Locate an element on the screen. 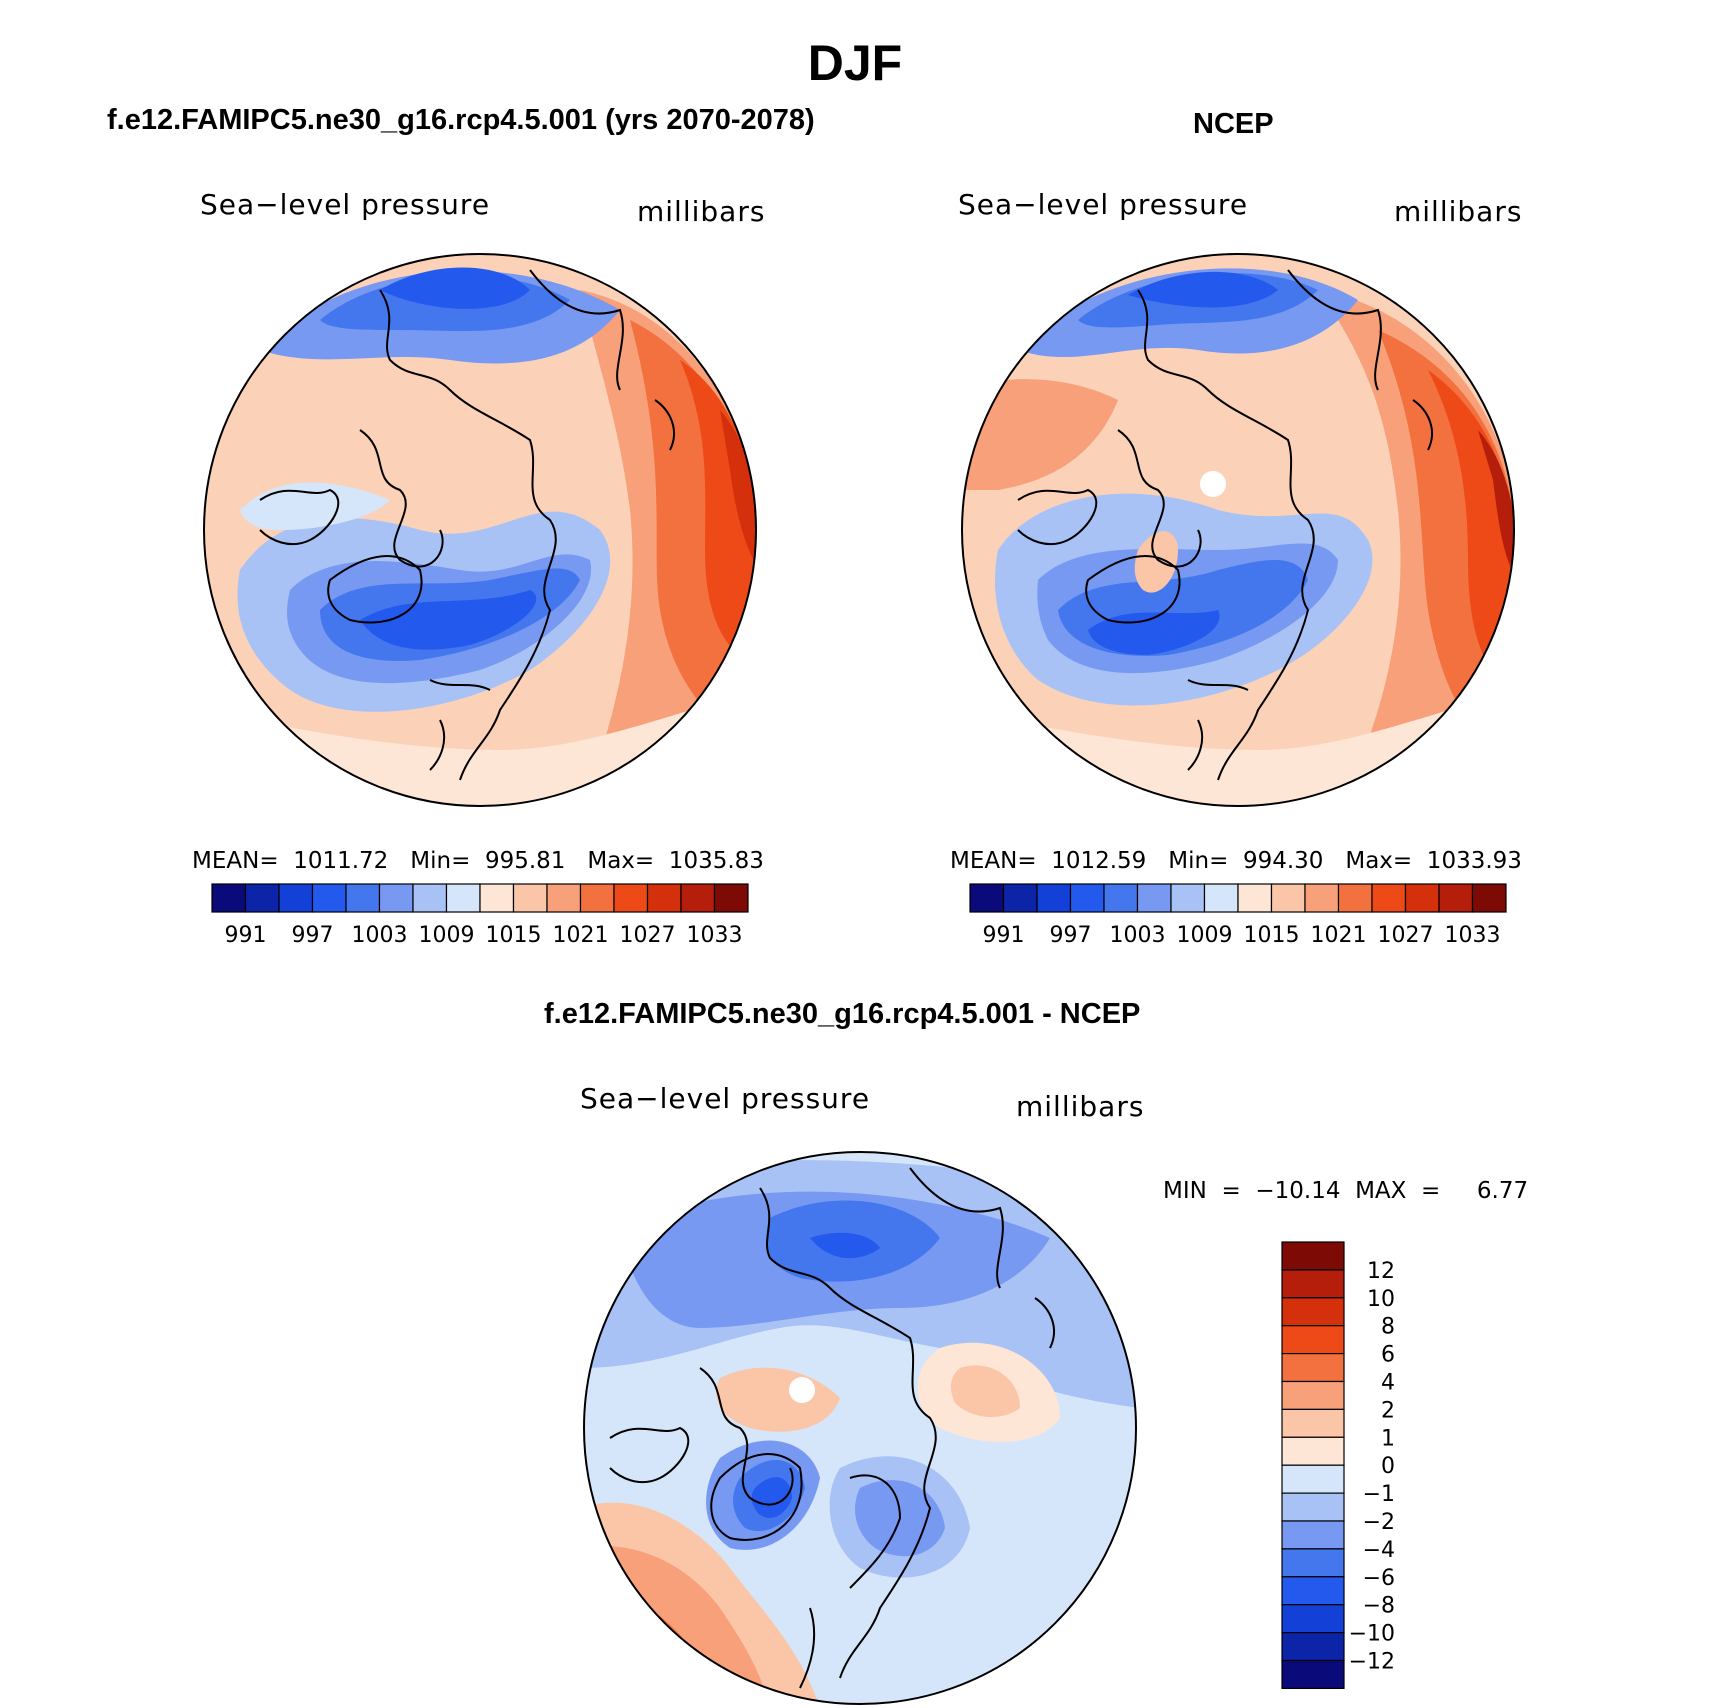 The image size is (1710, 1708). panel-3-colorbar-tick-label: 1 is located at coordinates (1388, 1438).